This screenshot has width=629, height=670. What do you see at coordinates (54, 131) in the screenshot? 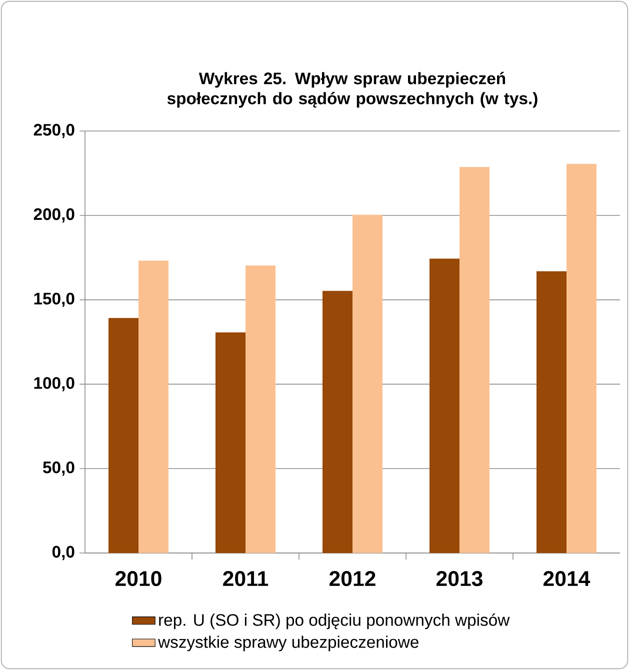
I see `y-tick-label: 250,0` at bounding box center [54, 131].